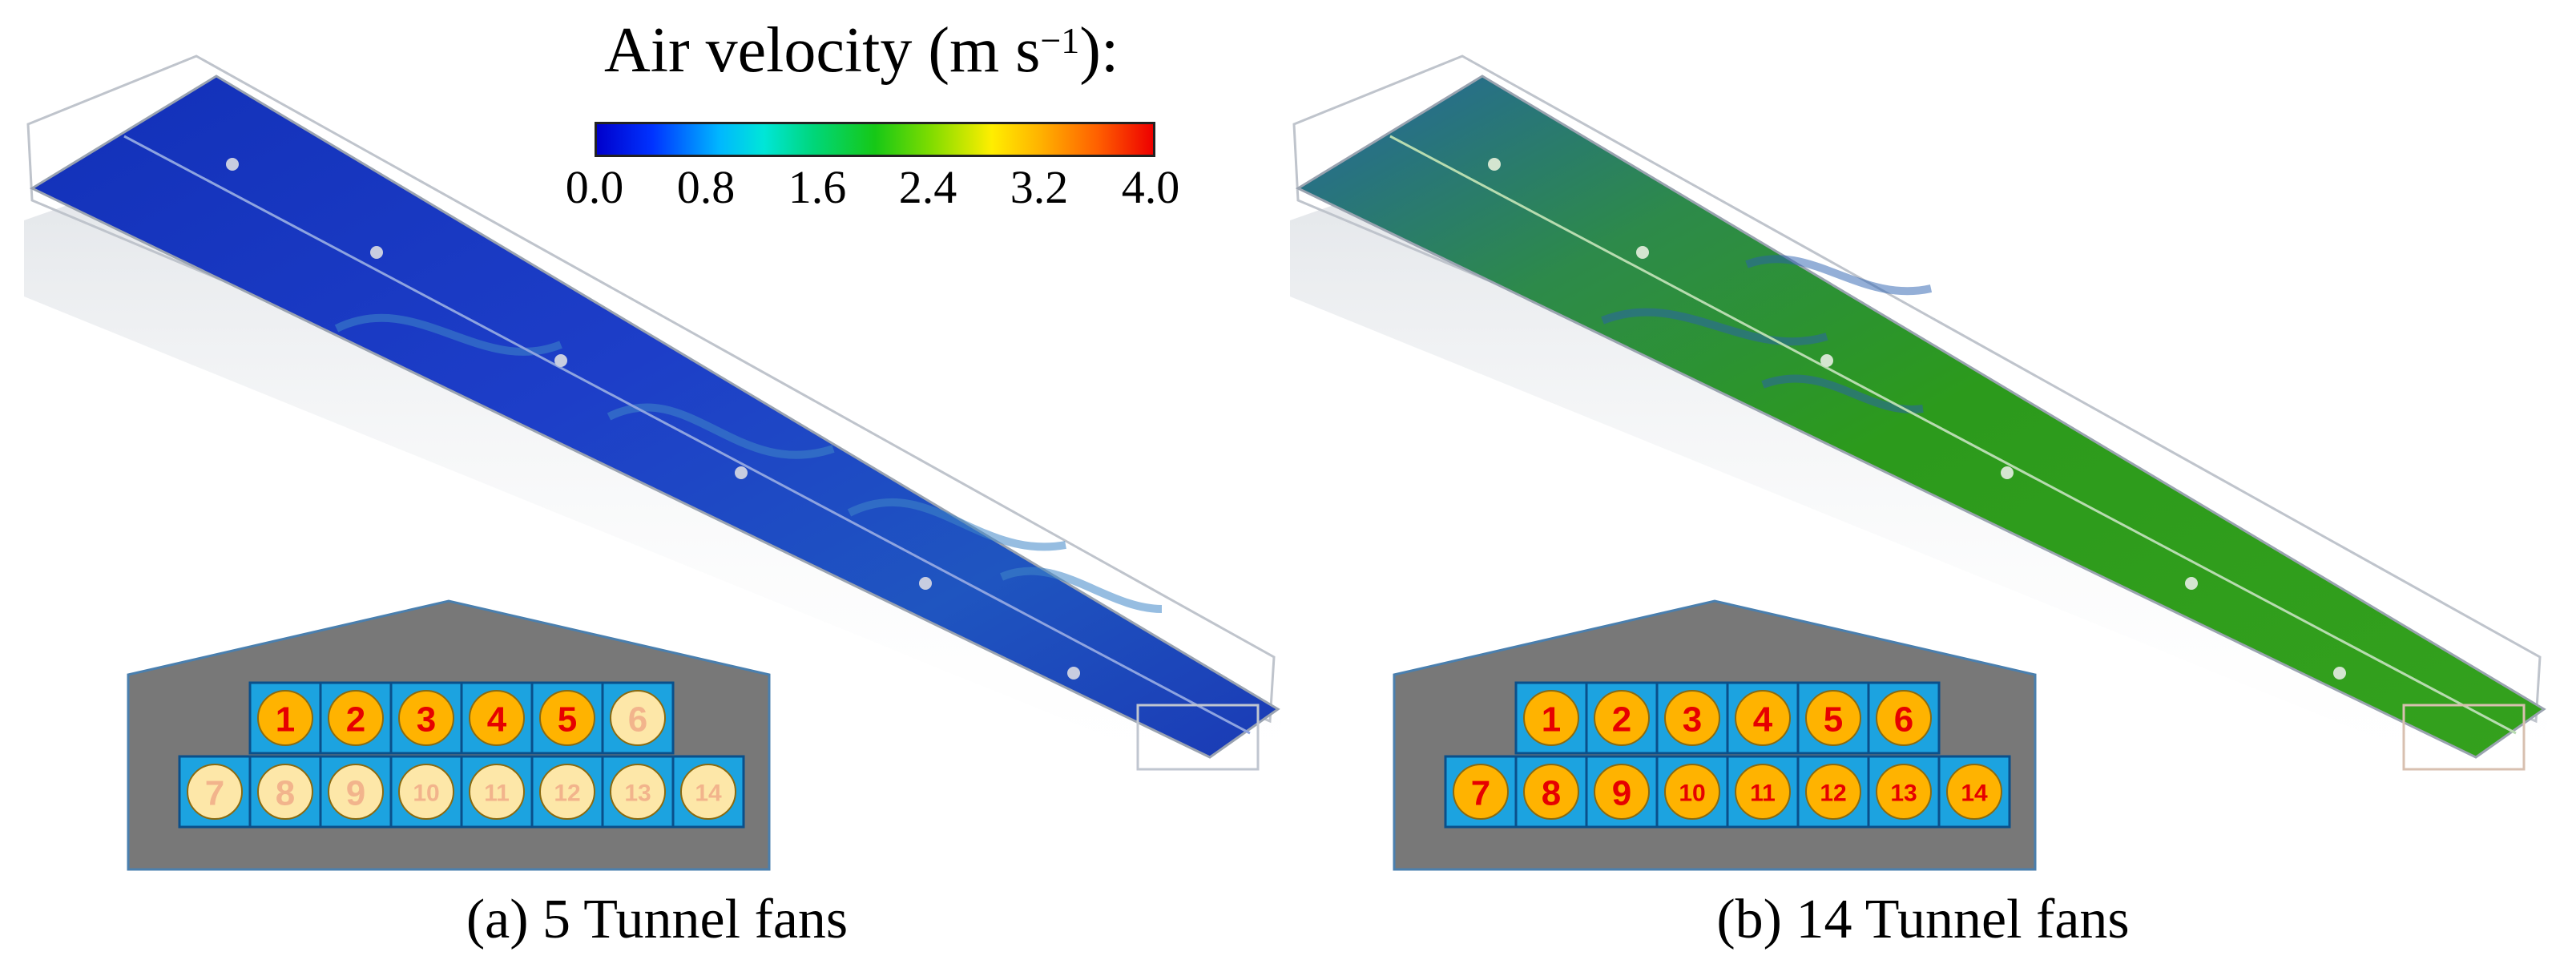 The width and height of the screenshot is (2576, 976). What do you see at coordinates (1198, 737) in the screenshot?
I see `fan-wall-a` at bounding box center [1198, 737].